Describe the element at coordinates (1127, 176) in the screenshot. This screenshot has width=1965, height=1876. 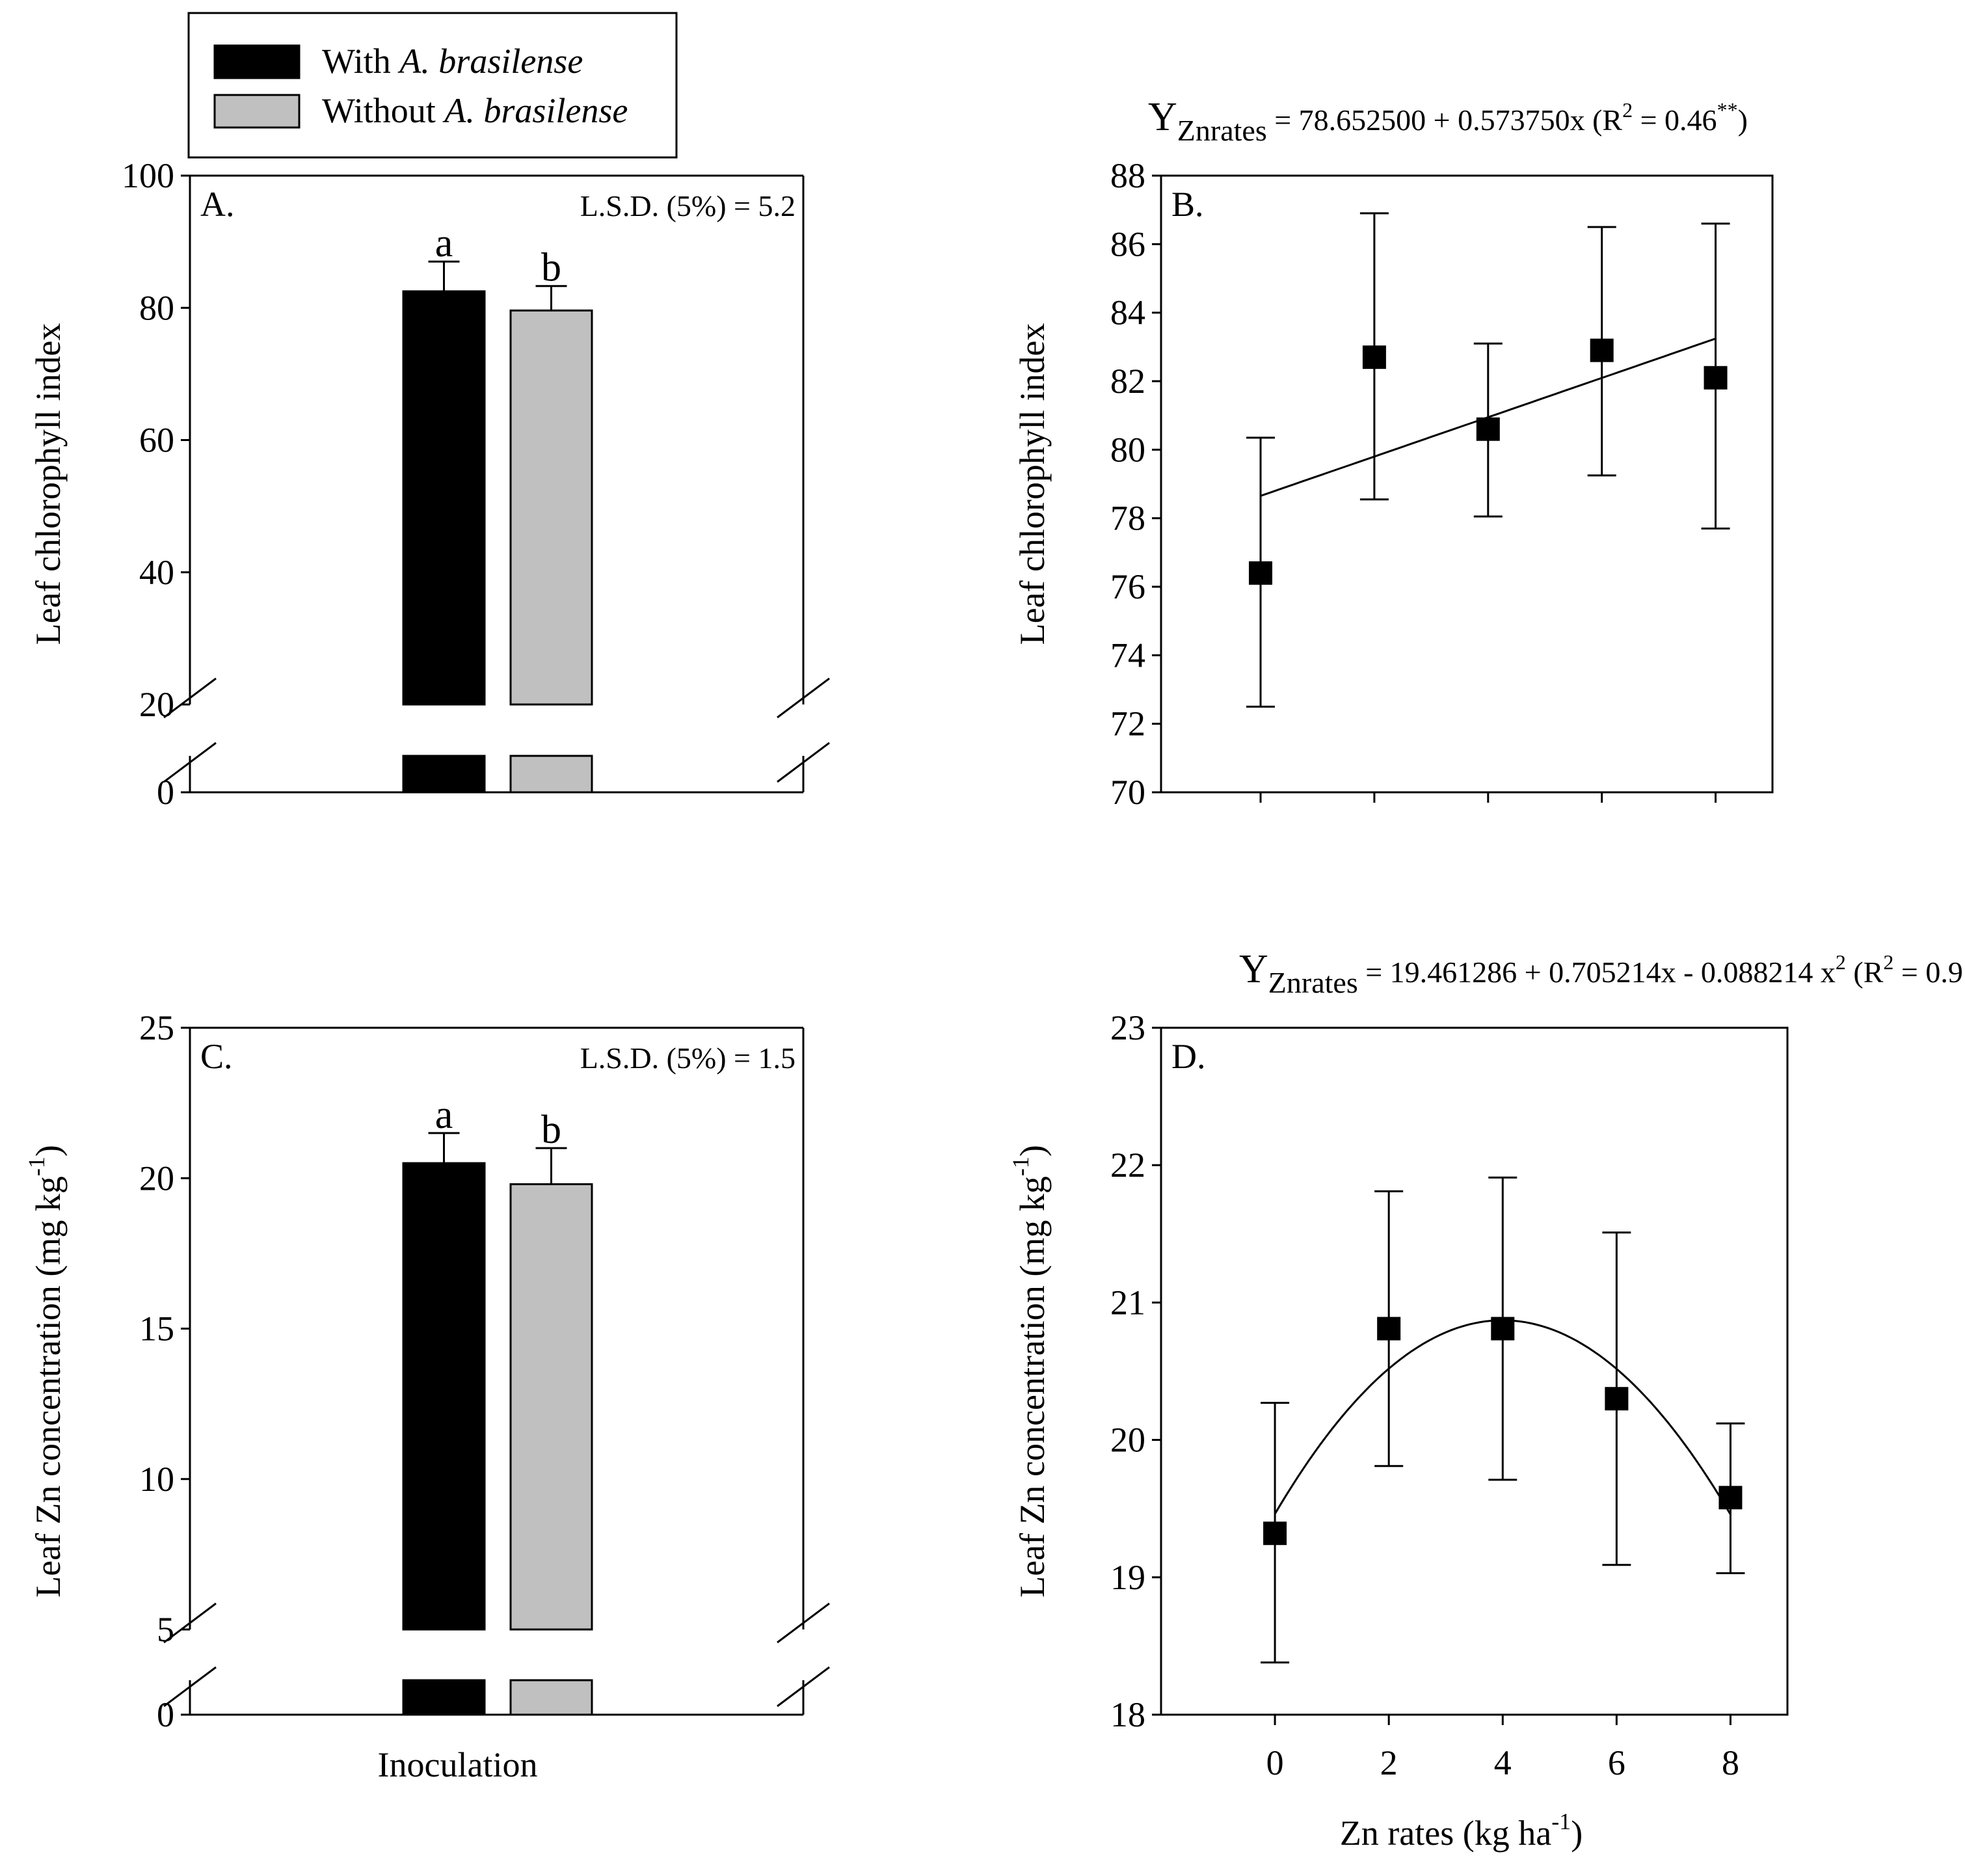
I see `panel-b-y-tick-label: 88` at that location.